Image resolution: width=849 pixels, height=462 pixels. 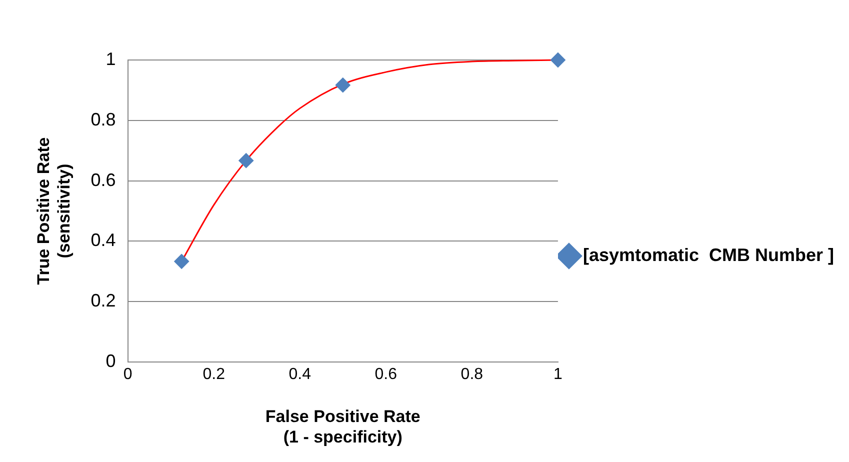 I want to click on y-tick-label: 0.4, so click(x=103, y=240).